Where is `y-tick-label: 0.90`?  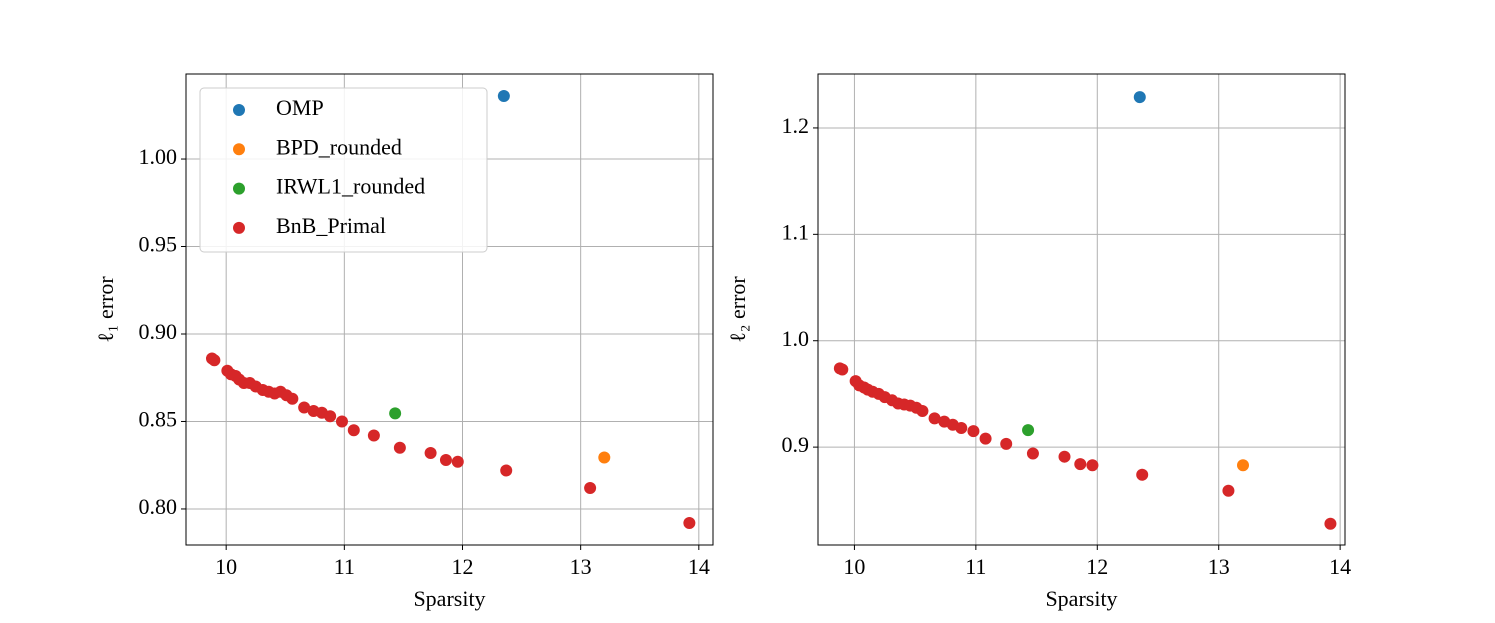 y-tick-label: 0.90 is located at coordinates (158, 331).